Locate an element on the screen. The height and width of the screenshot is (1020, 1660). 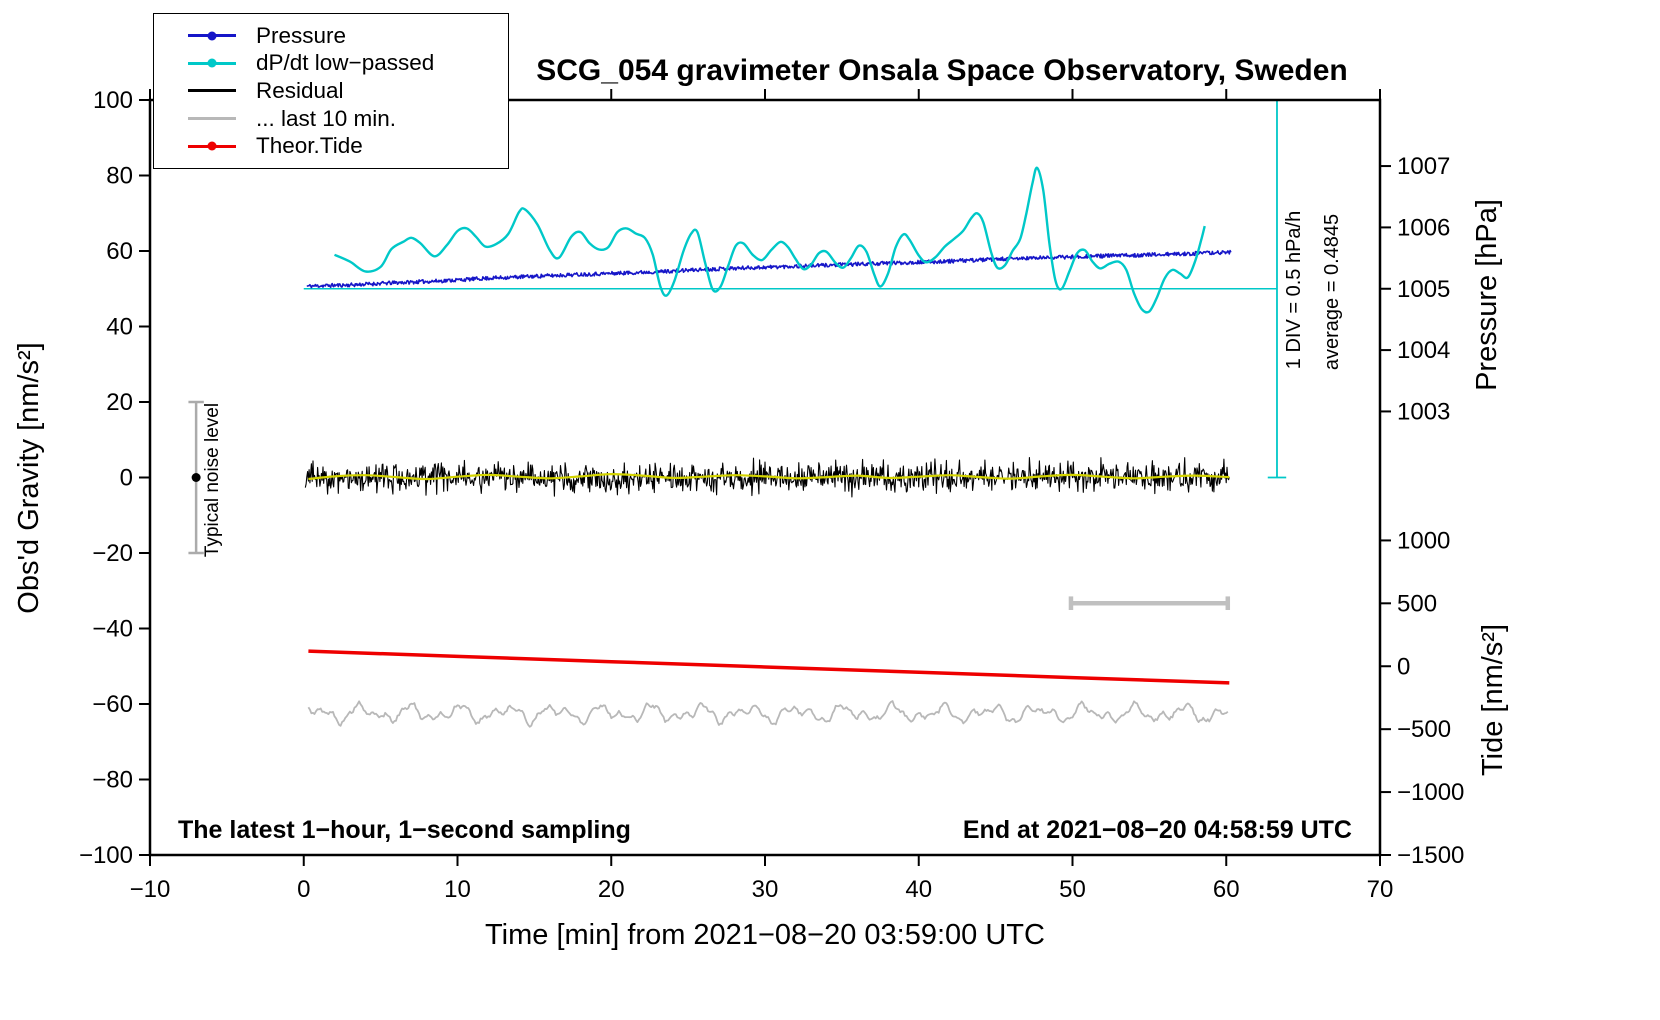
tide-tick-label: −1000 is located at coordinates (1430, 792).